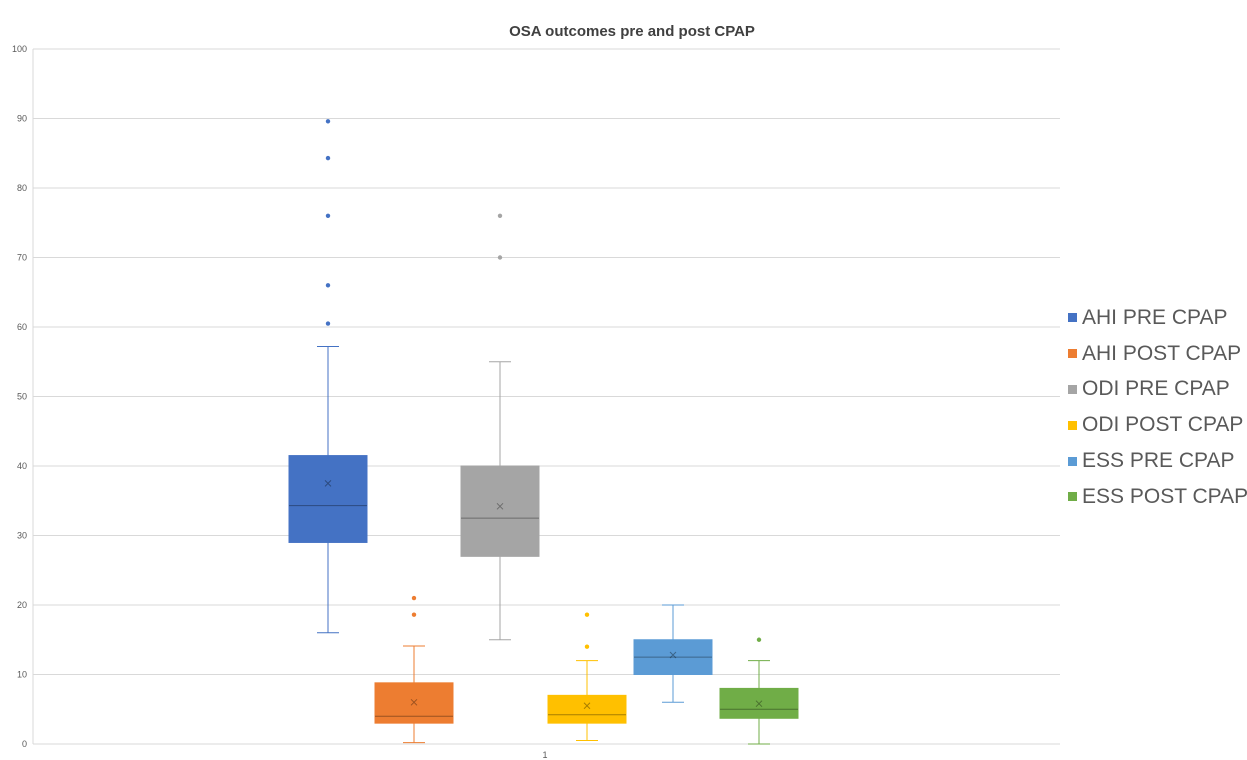 The image size is (1247, 760). Describe the element at coordinates (22, 675) in the screenshot. I see `y-tick-label: 10` at that location.